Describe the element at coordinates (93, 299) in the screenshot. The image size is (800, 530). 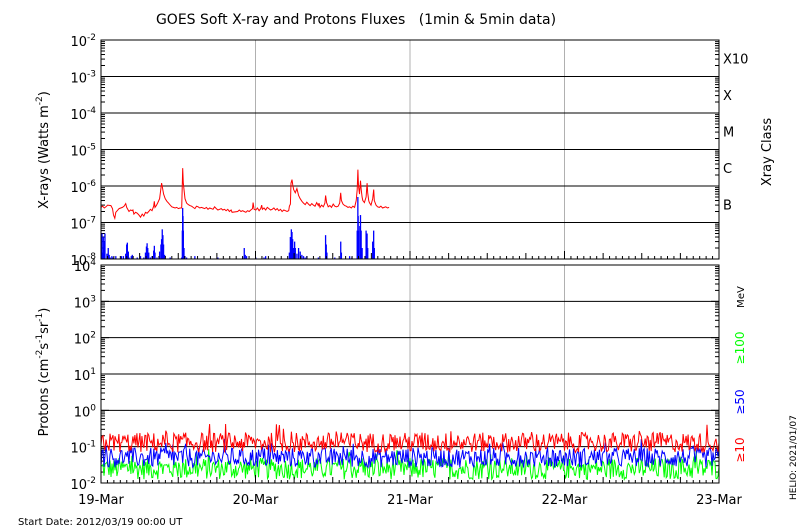
I see `proton-ytick-5-exp: 3` at that location.